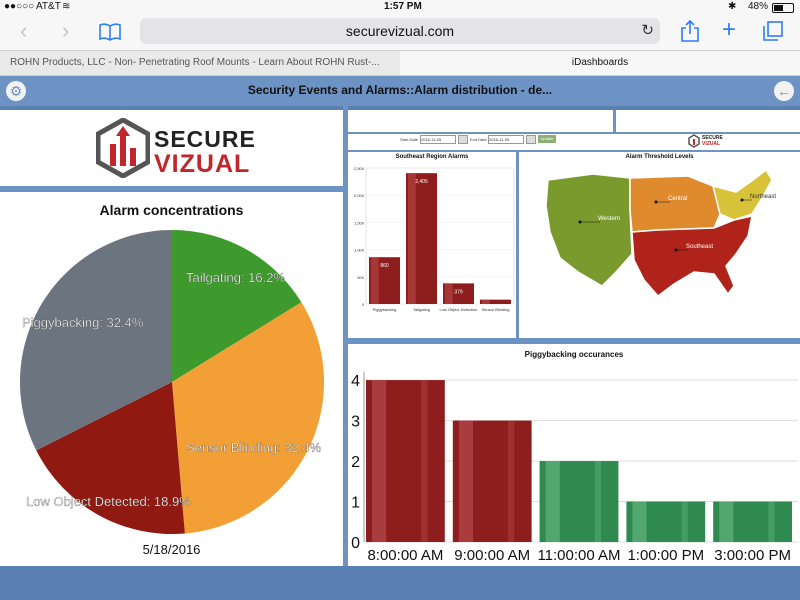  I want to click on us-map: Western Central Northeast Southeast, so click(660, 233).